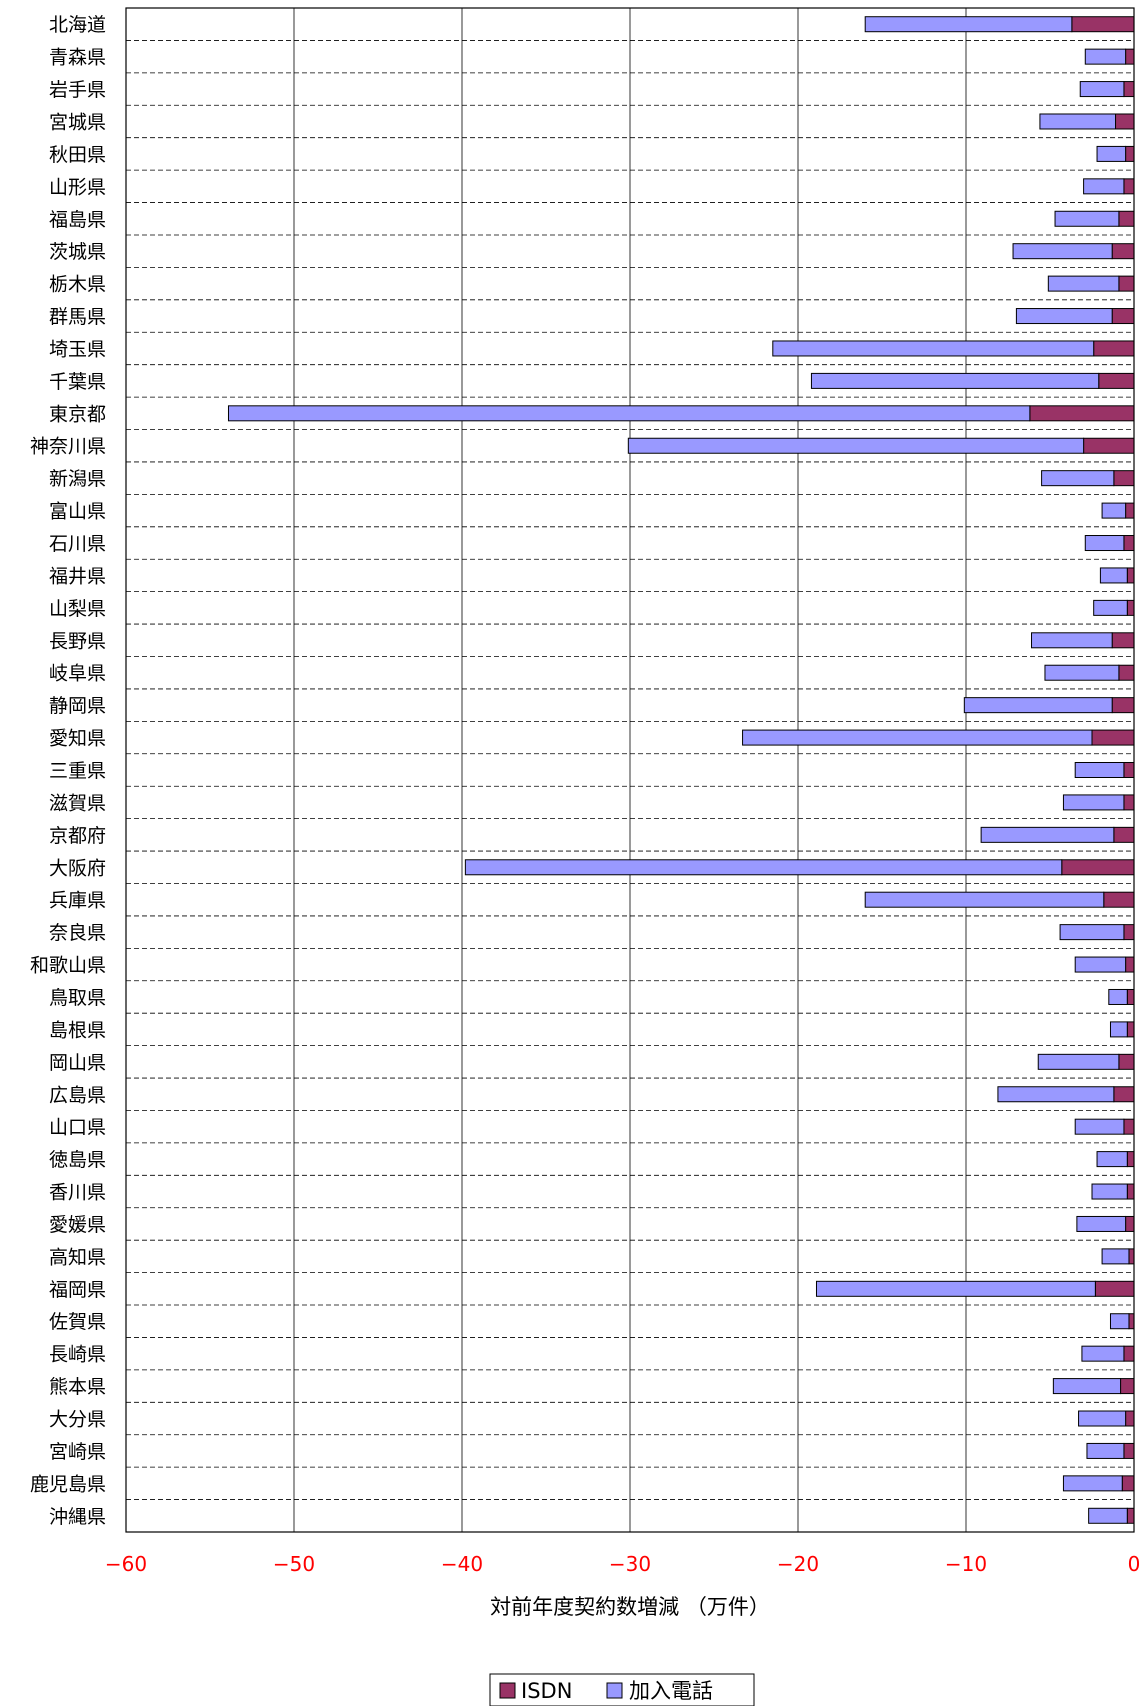  What do you see at coordinates (77, 868) in the screenshot?
I see `category-label: 大阪府` at bounding box center [77, 868].